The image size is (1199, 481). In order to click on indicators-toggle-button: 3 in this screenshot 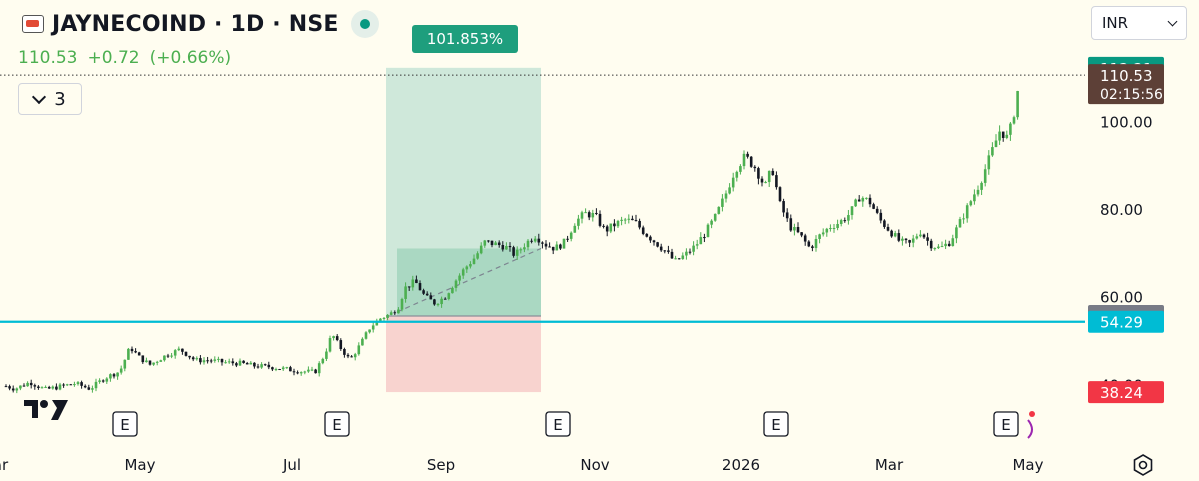, I will do `click(50, 99)`.